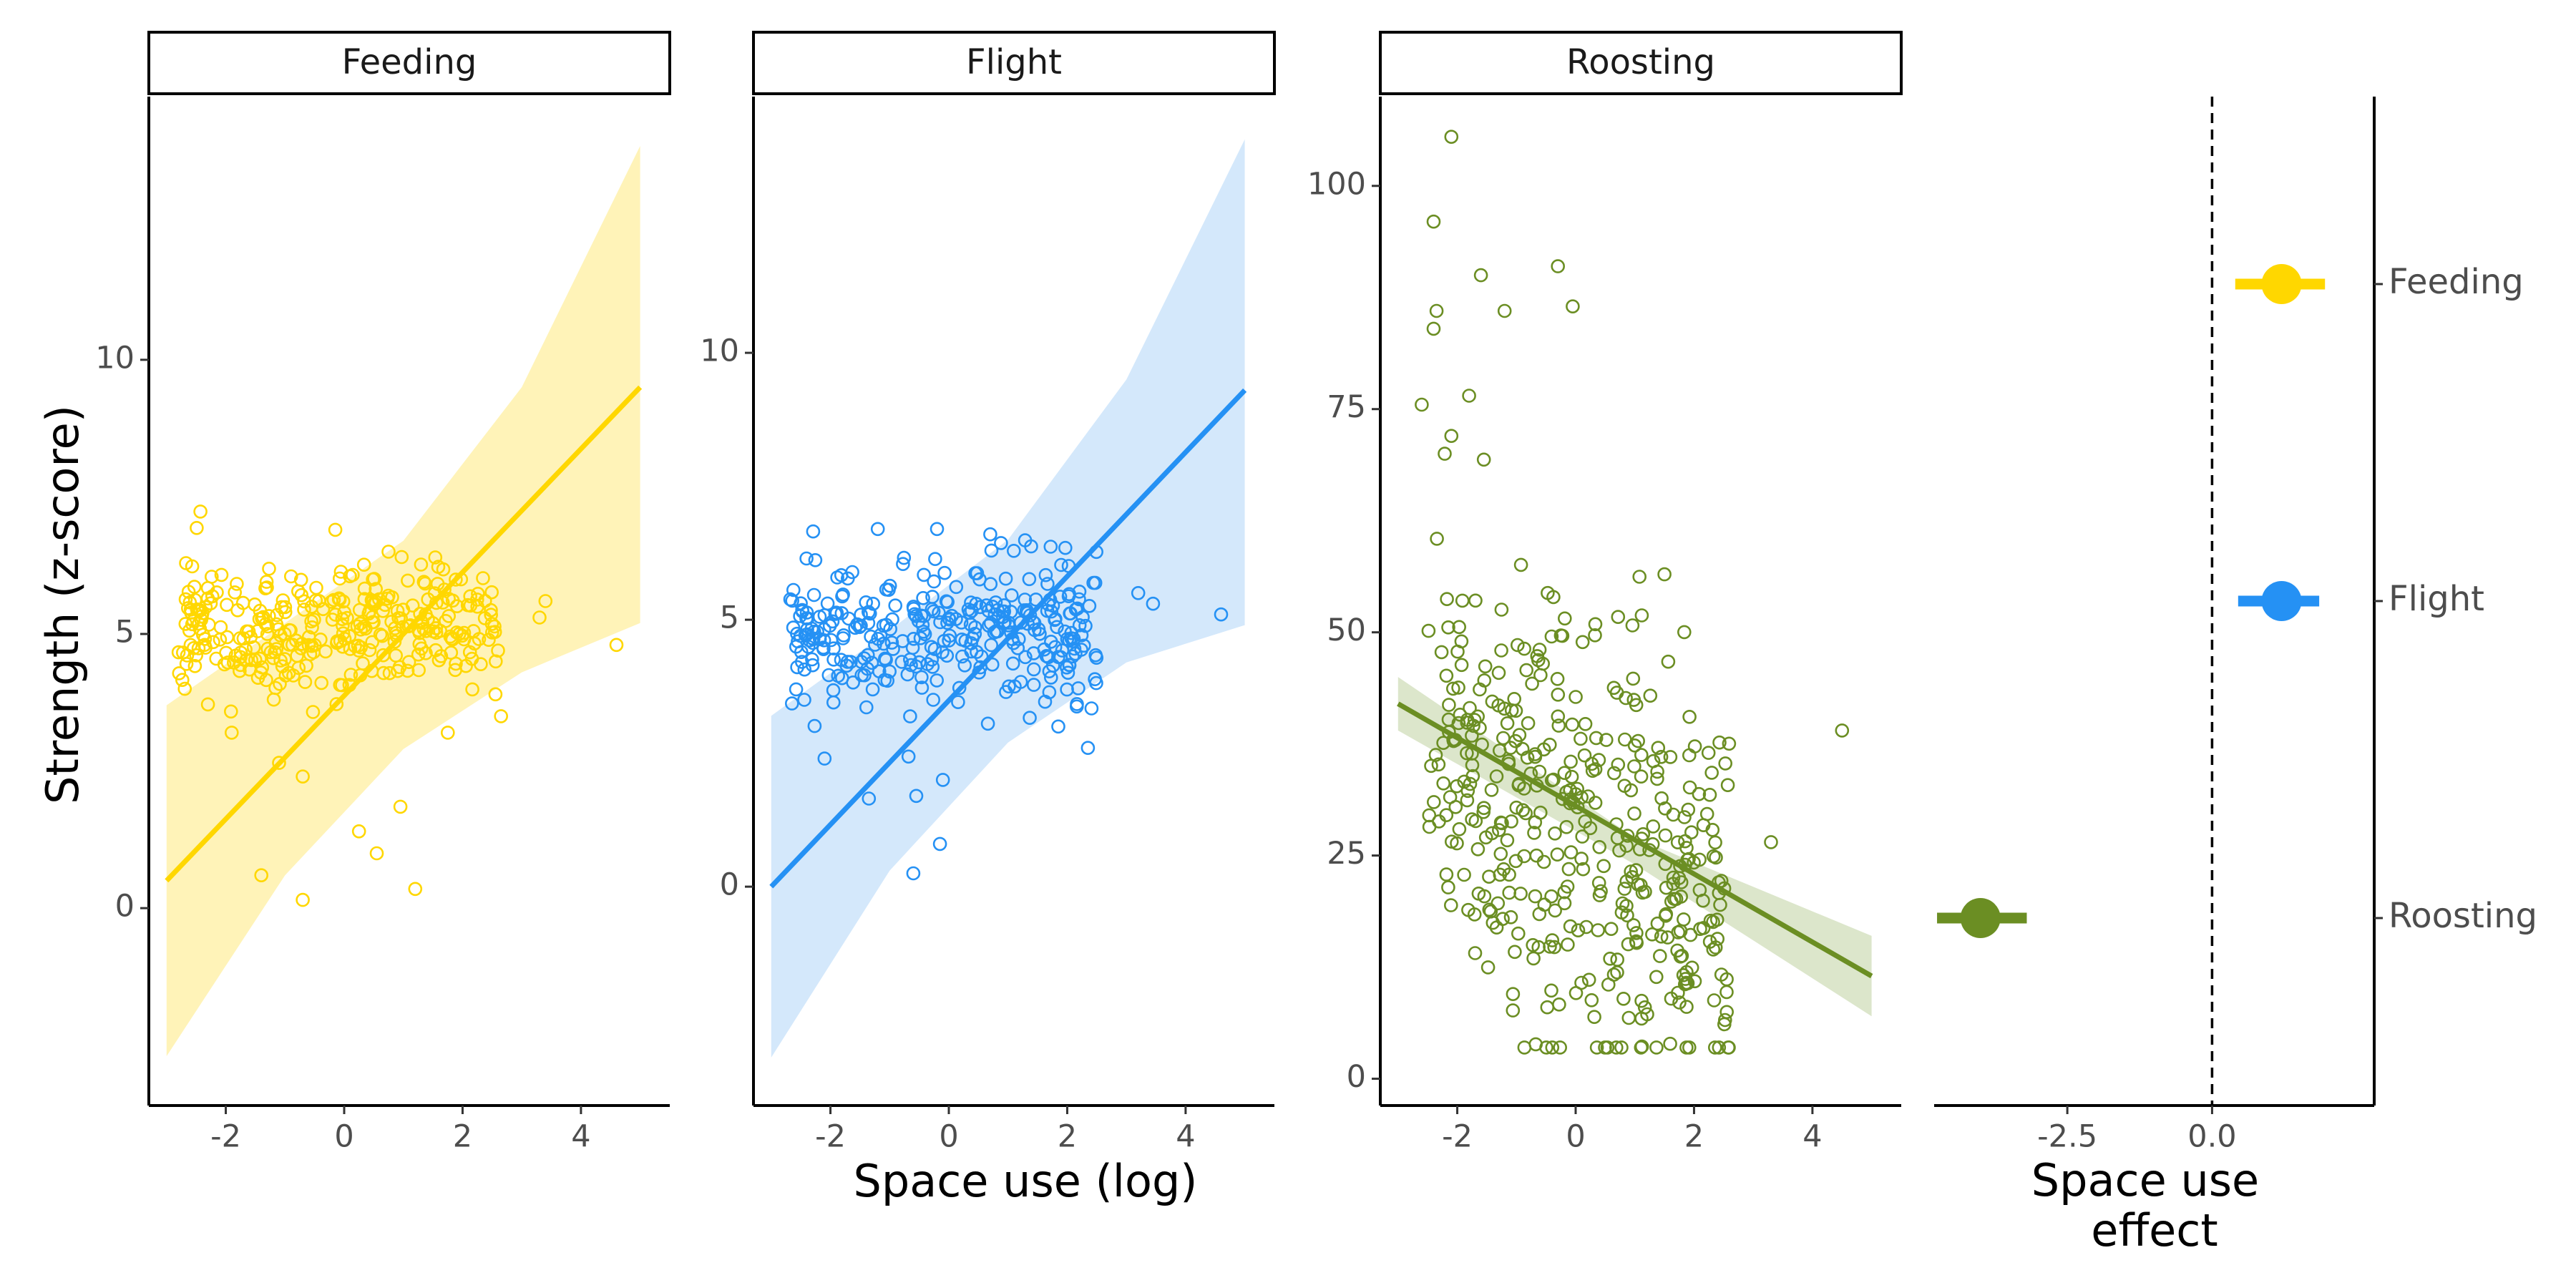 This screenshot has height=1288, width=2576. What do you see at coordinates (1346, 407) in the screenshot?
I see `y-tick-label: 75` at bounding box center [1346, 407].